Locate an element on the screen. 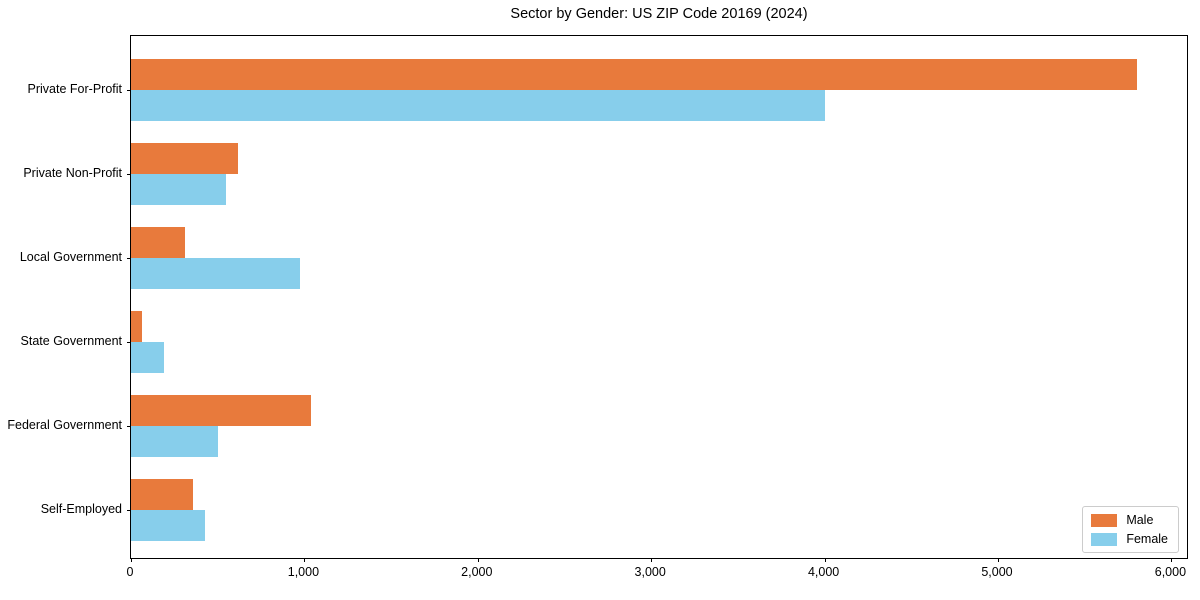 This screenshot has height=600, width=1200. y-axis-label: Private For-Profit is located at coordinates (74, 89).